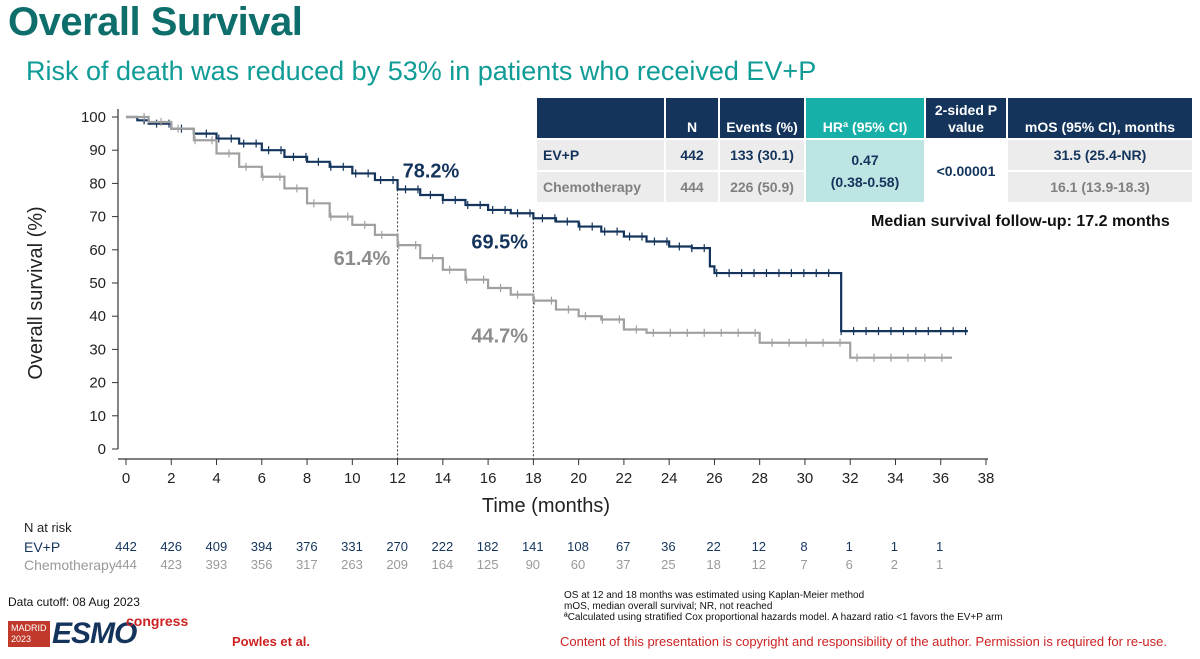  I want to click on esmo-logo: MADRID 2023 ESMO congress, so click(98, 634).